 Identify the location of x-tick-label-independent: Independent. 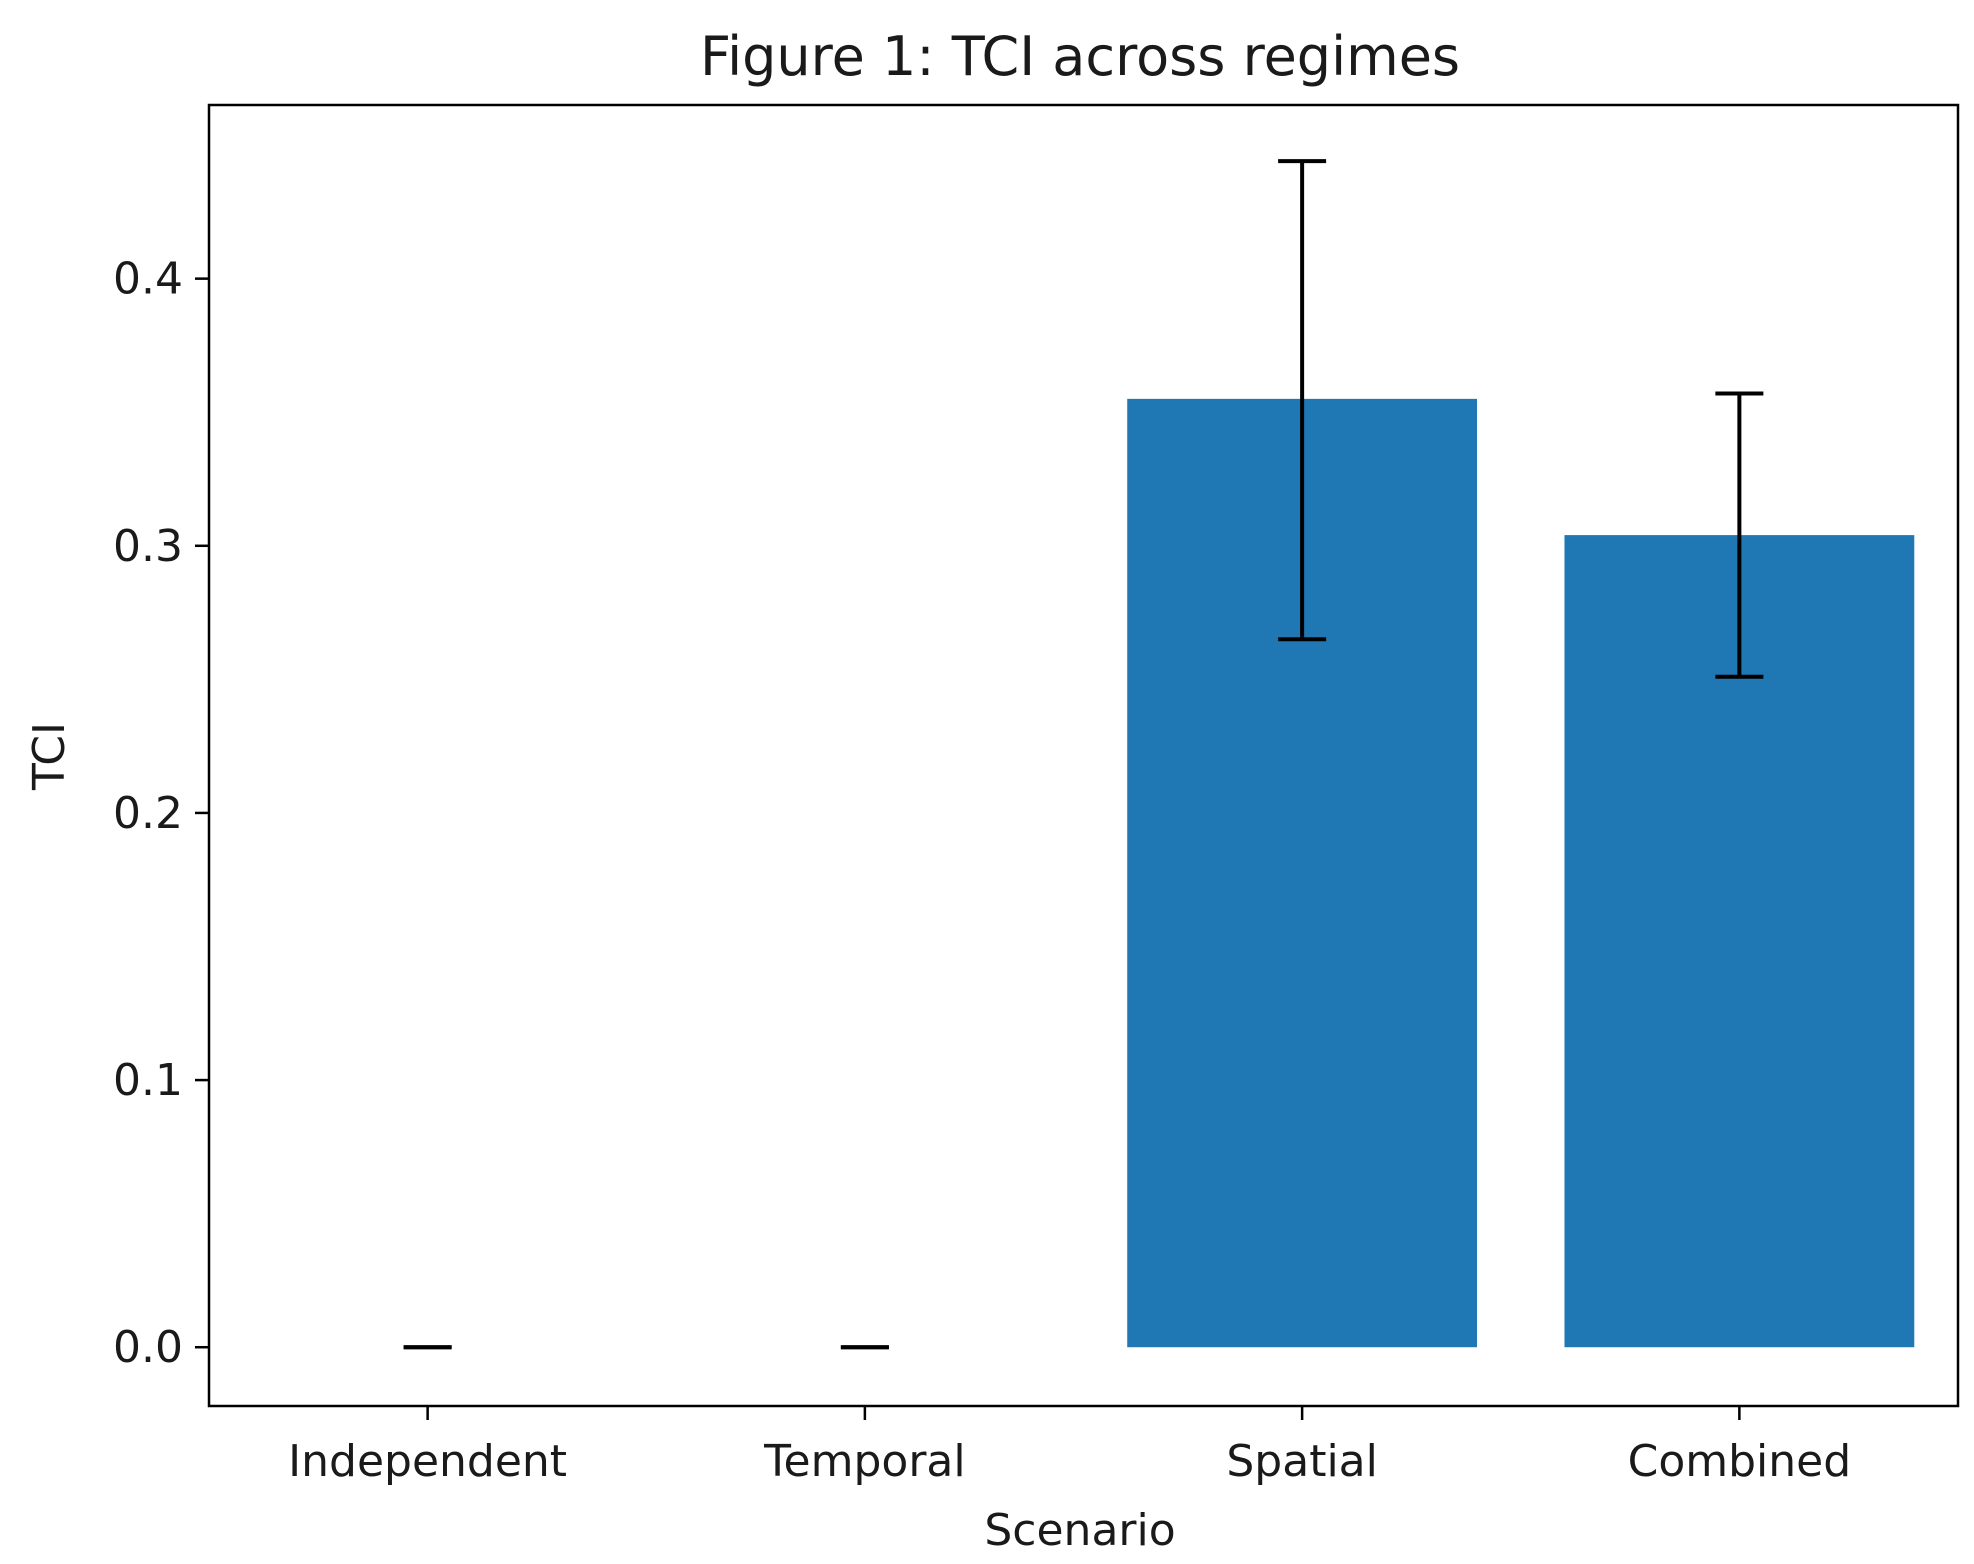
(427, 1461).